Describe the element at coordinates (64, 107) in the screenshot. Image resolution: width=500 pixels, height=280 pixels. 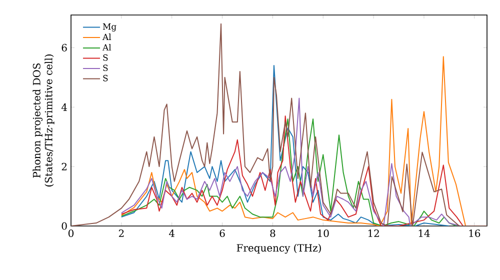
I see `y-tick-label: 4` at that location.